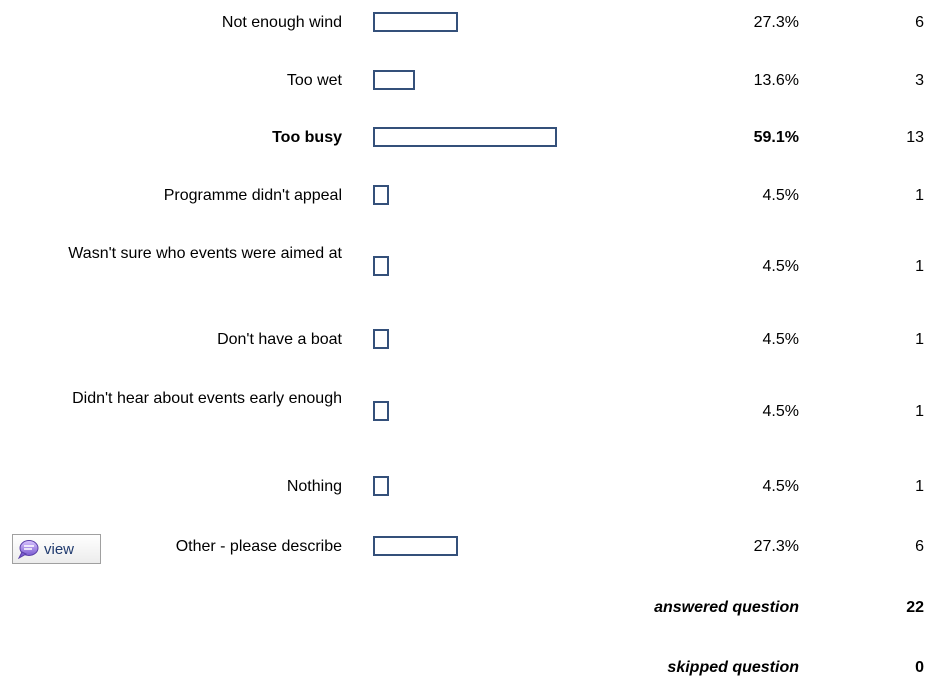 The width and height of the screenshot is (936, 695). Describe the element at coordinates (776, 80) in the screenshot. I see `response-percent: 13.6%` at that location.